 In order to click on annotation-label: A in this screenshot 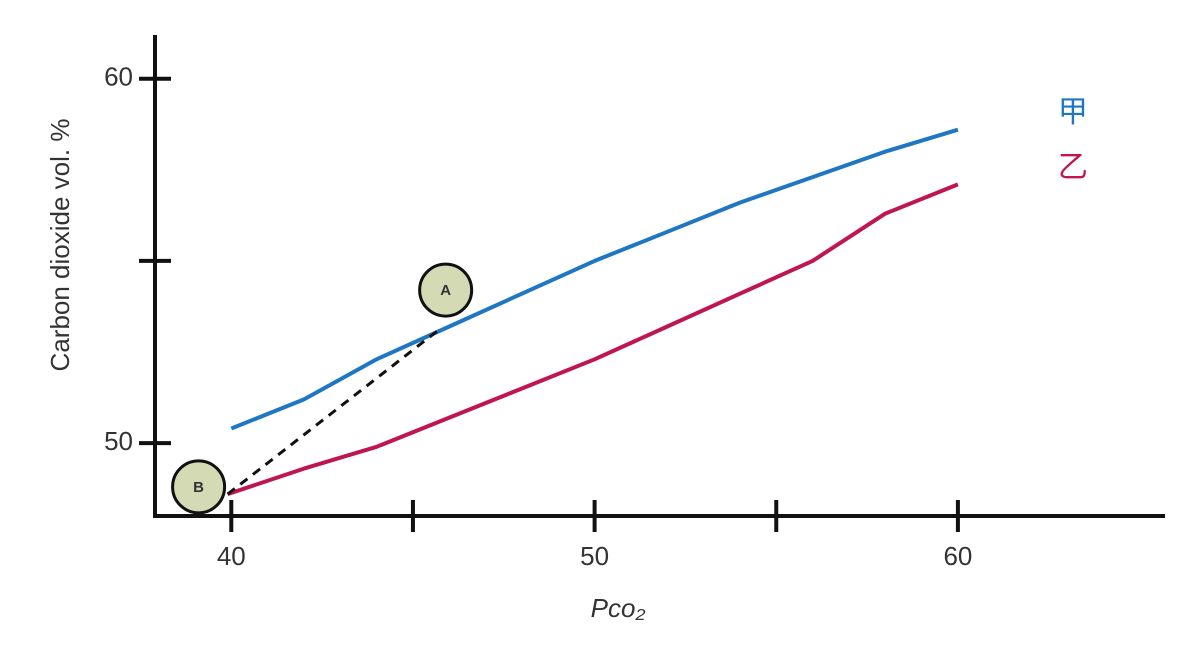, I will do `click(445, 290)`.